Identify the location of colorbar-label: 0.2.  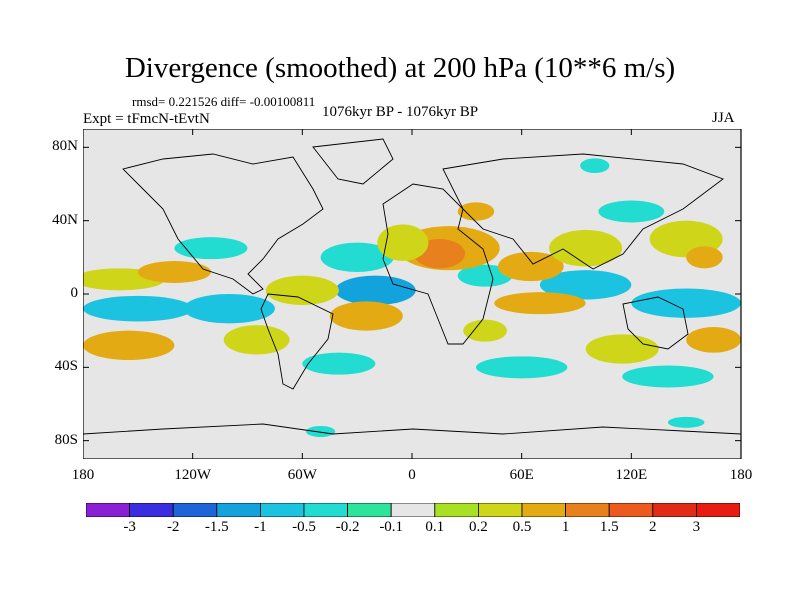
(478, 527).